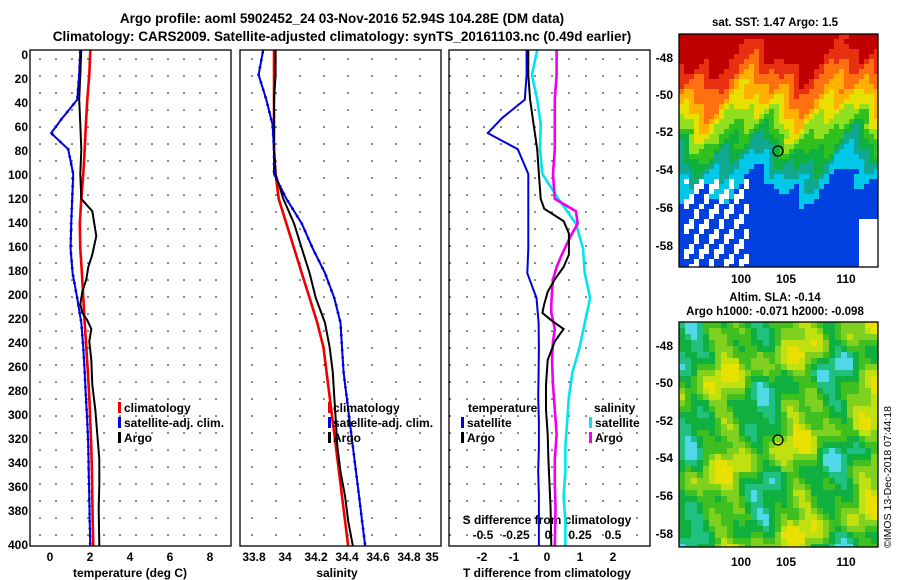  I want to click on ytick-label: 340, so click(18, 463).